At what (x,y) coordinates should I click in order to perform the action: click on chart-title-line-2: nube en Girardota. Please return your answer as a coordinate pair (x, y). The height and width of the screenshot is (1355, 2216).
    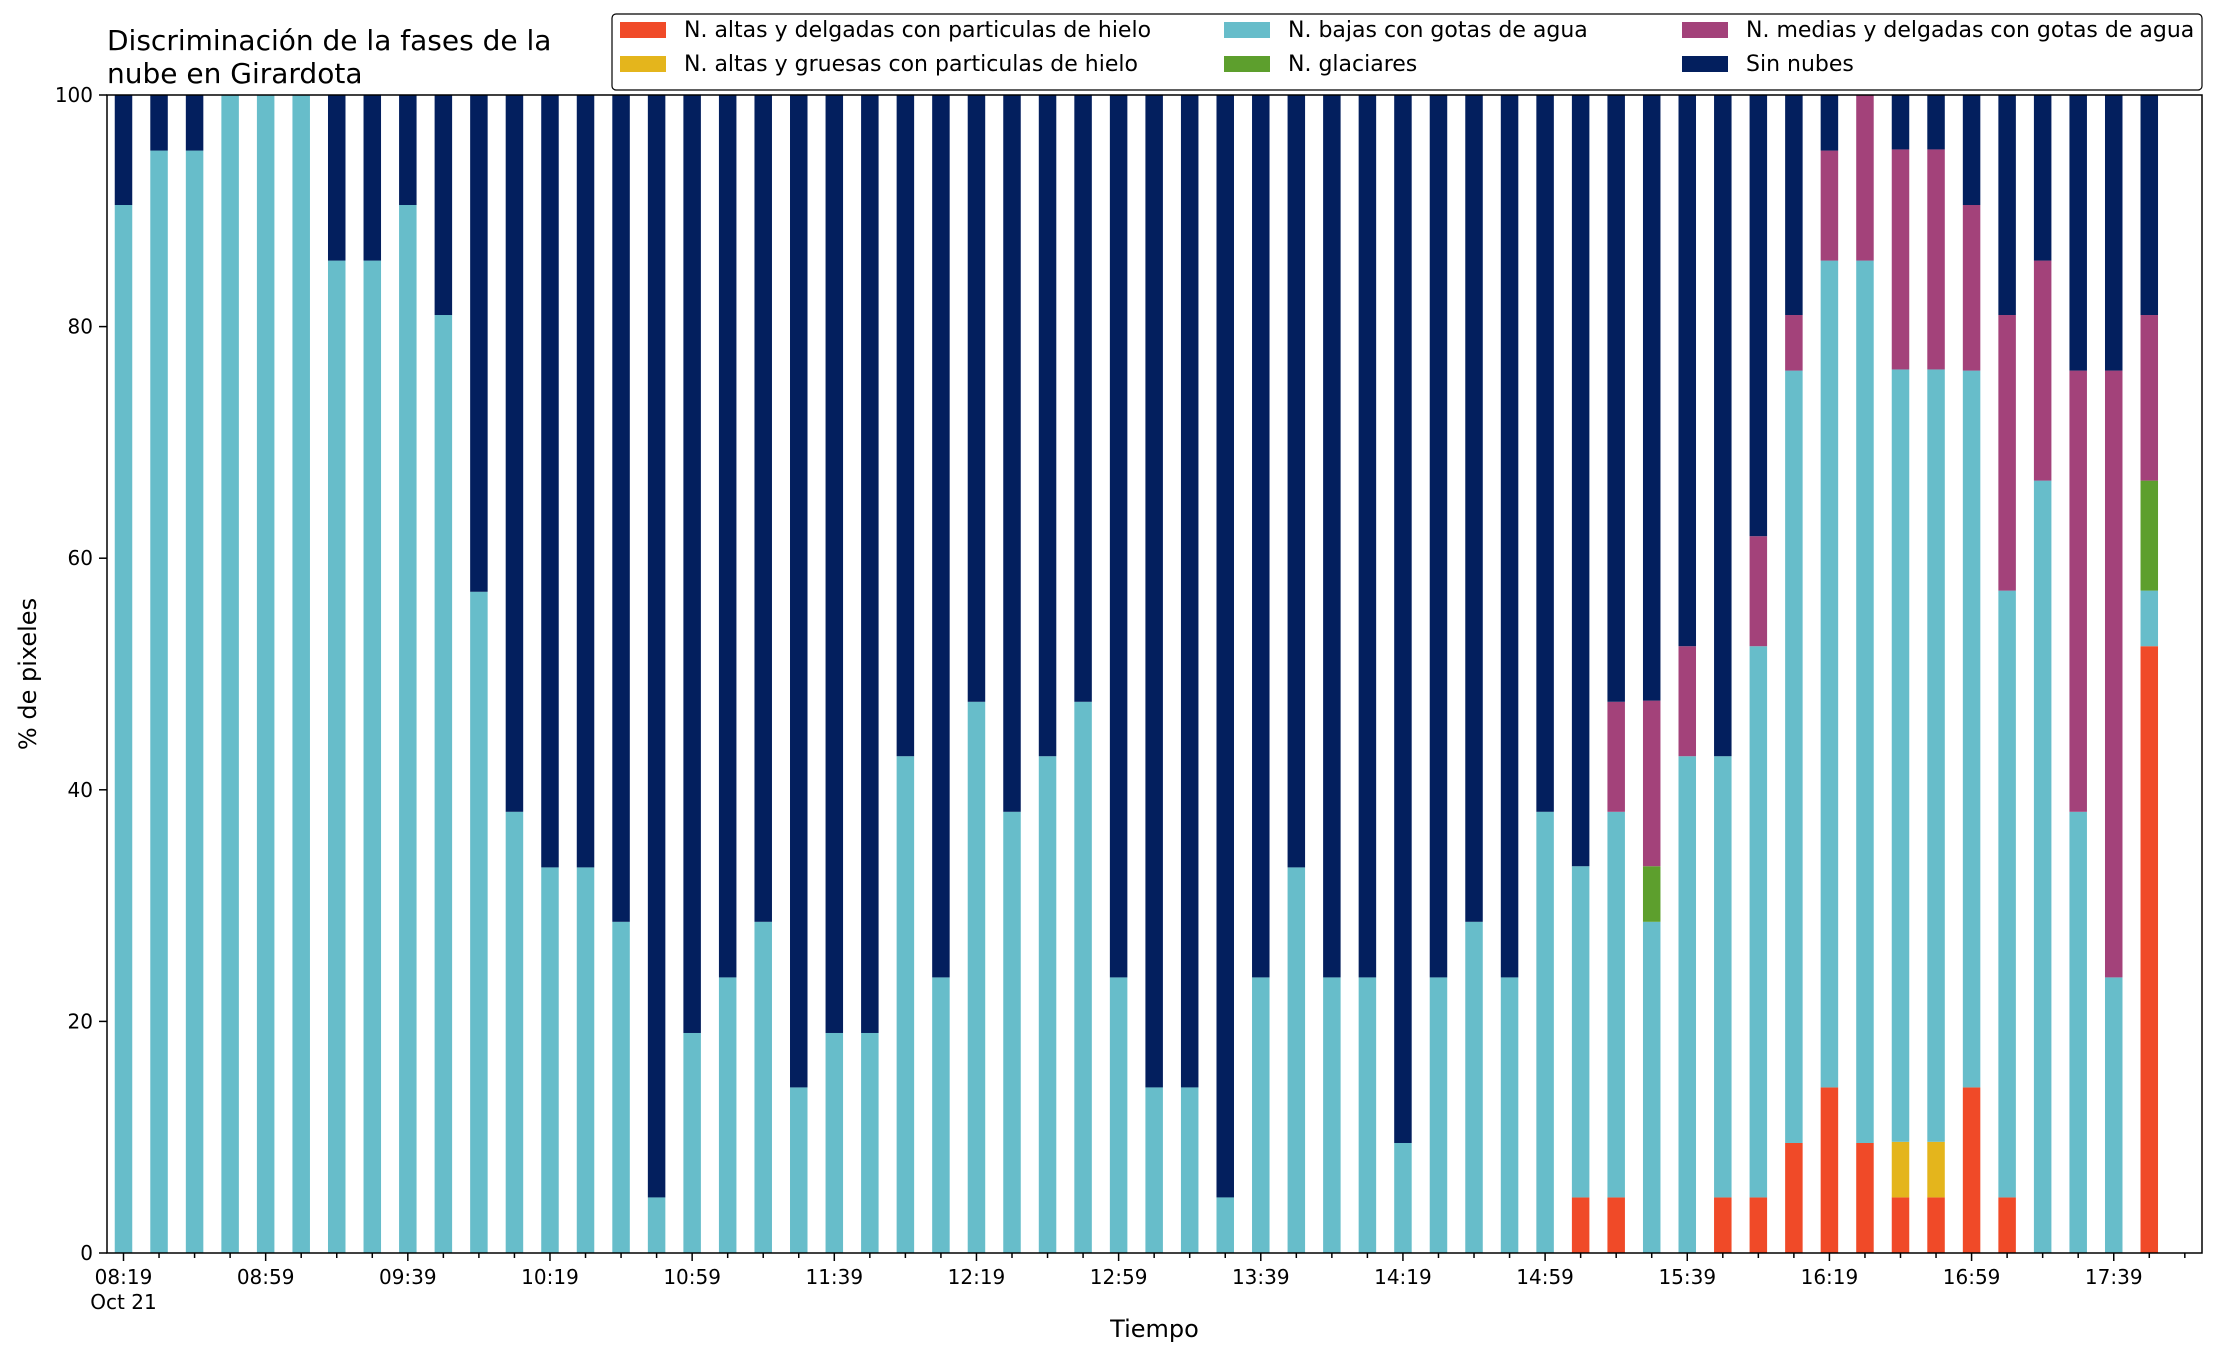
    Looking at the image, I should click on (234, 73).